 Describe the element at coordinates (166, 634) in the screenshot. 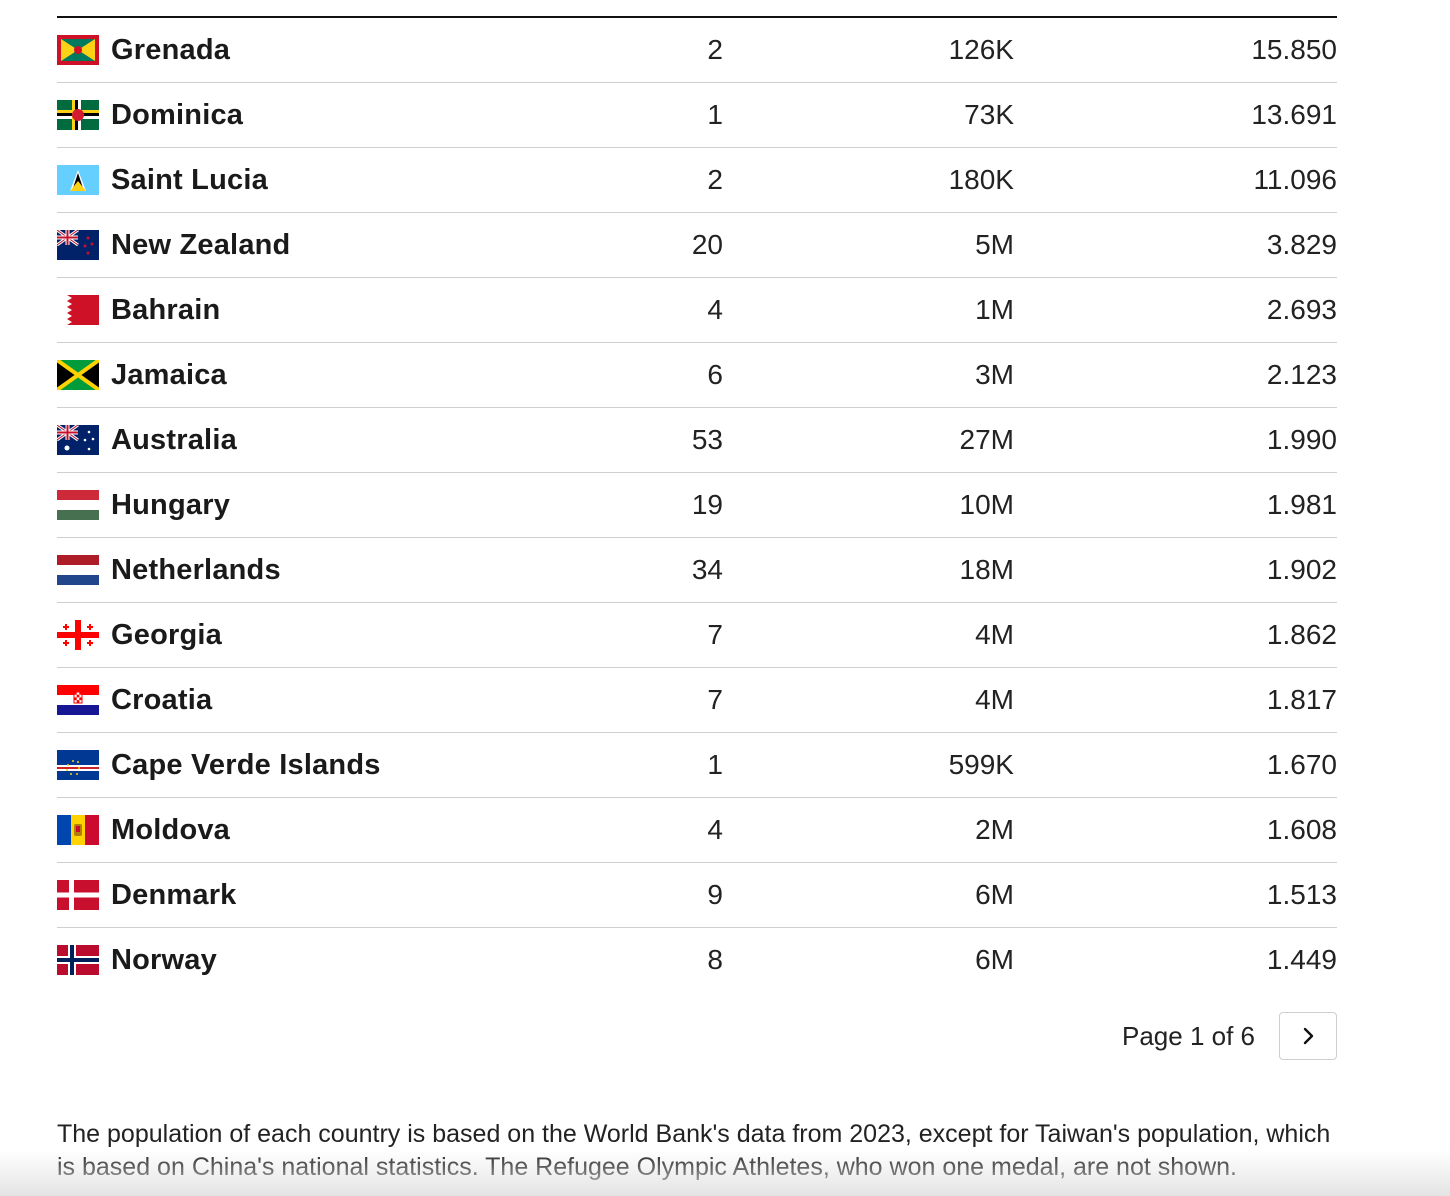

I see `country-name: Georgia` at that location.